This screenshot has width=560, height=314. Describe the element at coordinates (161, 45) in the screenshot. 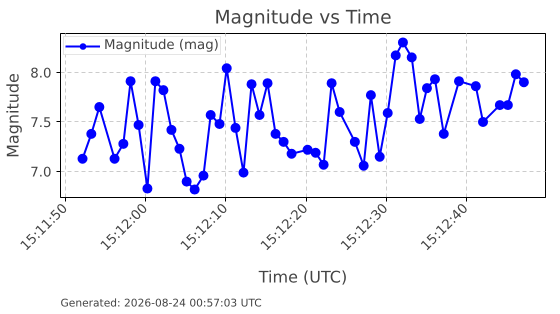

I see `legend-label: Magnitude (mag)` at that location.